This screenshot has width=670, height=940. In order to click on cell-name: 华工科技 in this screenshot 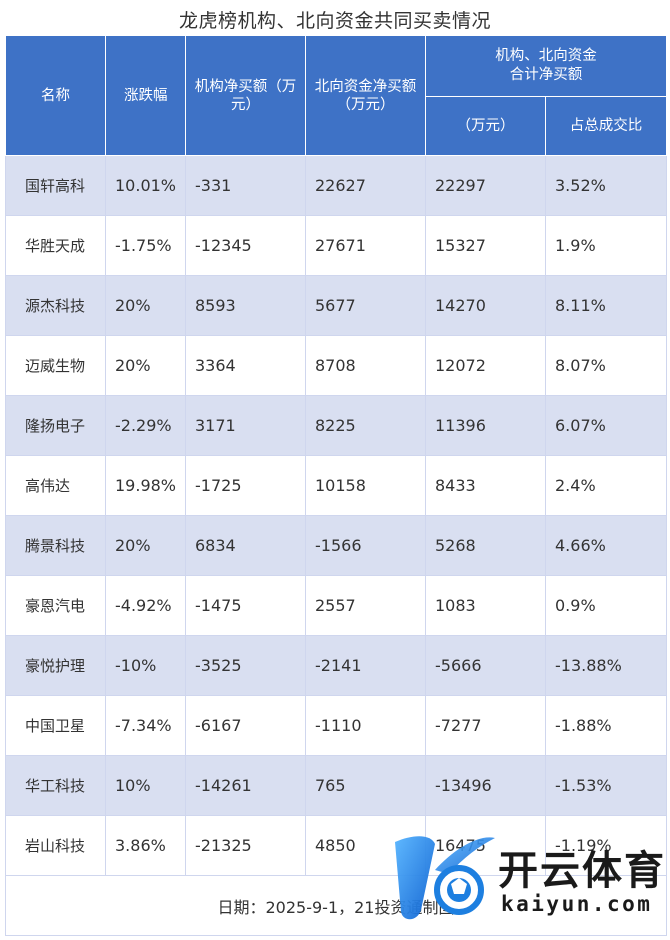, I will do `click(55, 785)`.